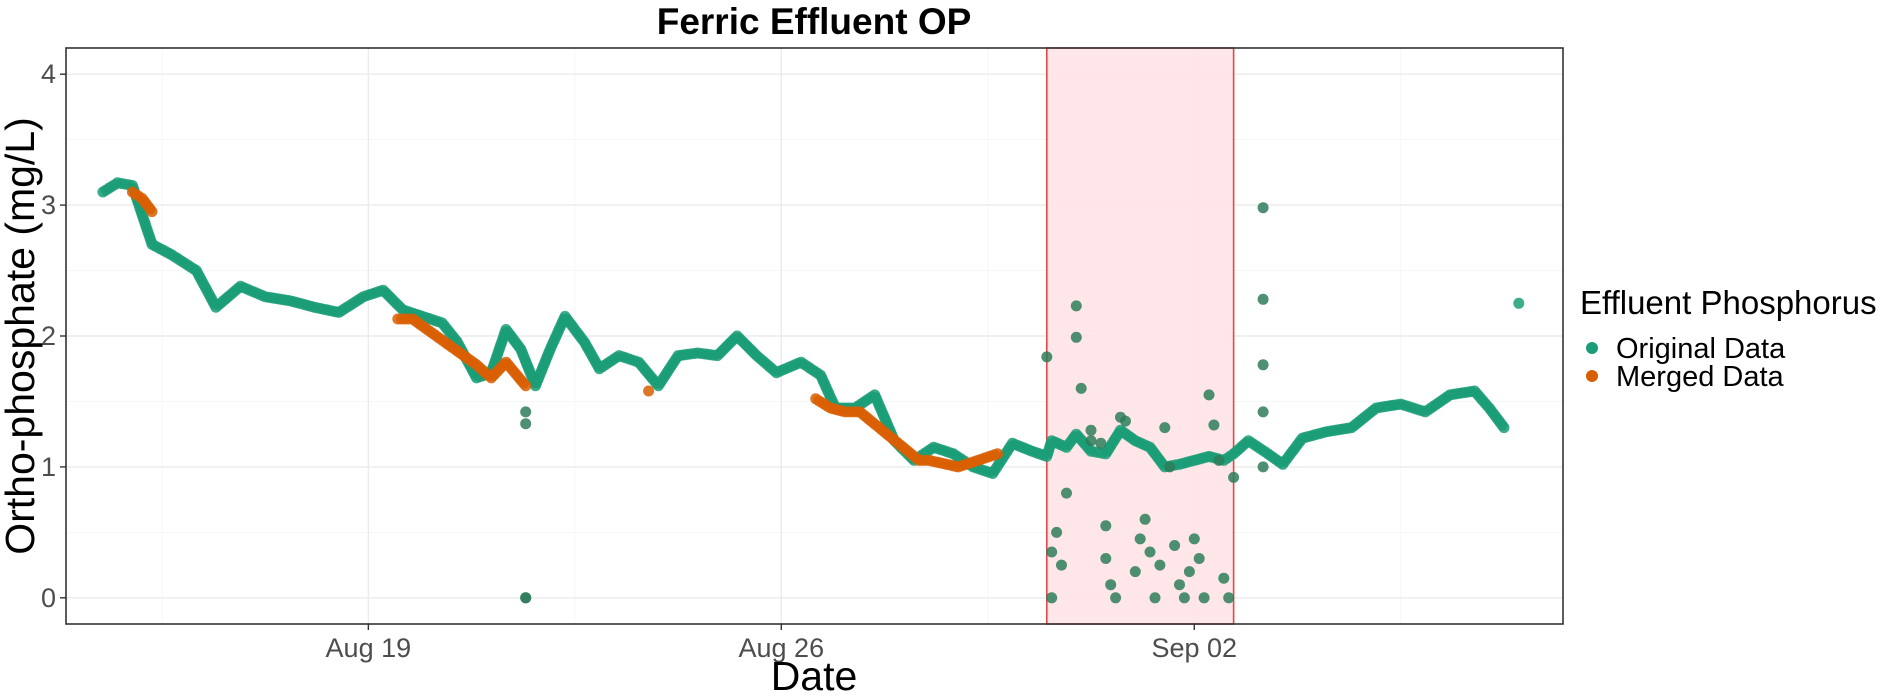 The width and height of the screenshot is (1900, 700). What do you see at coordinates (782, 648) in the screenshot?
I see `x-tick-label: Aug 26` at bounding box center [782, 648].